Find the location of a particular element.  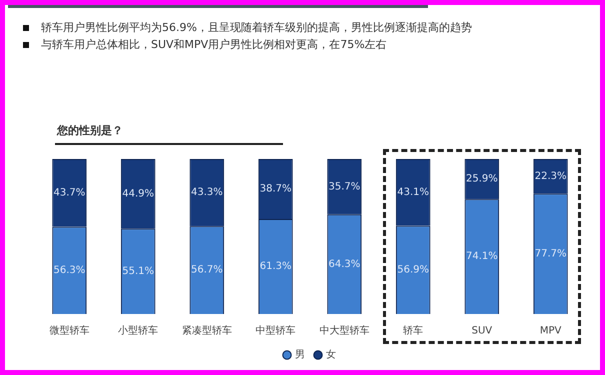

data-label: 25.9% is located at coordinates (482, 179).